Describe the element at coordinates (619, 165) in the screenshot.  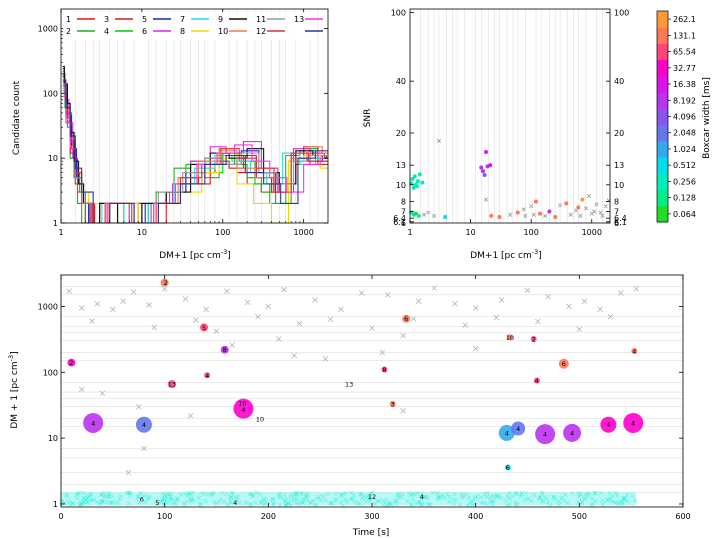
I see `snr-ytick-label-right: 13` at that location.